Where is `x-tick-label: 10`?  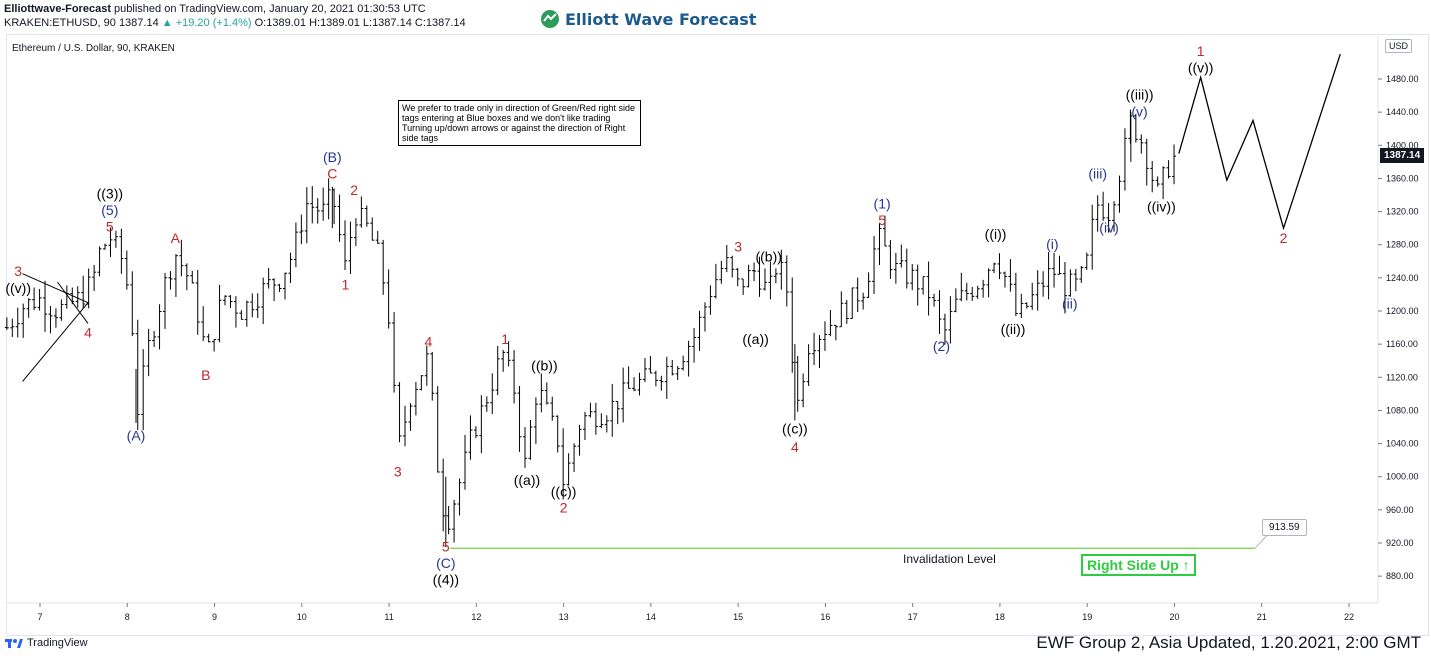
x-tick-label: 10 is located at coordinates (302, 617).